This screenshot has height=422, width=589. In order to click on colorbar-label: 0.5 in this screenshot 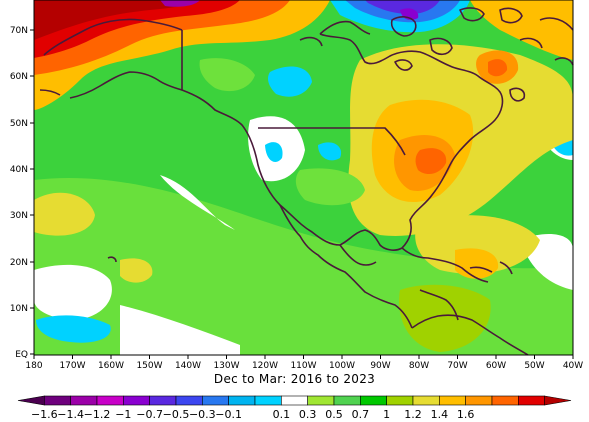, I will do `click(334, 414)`.